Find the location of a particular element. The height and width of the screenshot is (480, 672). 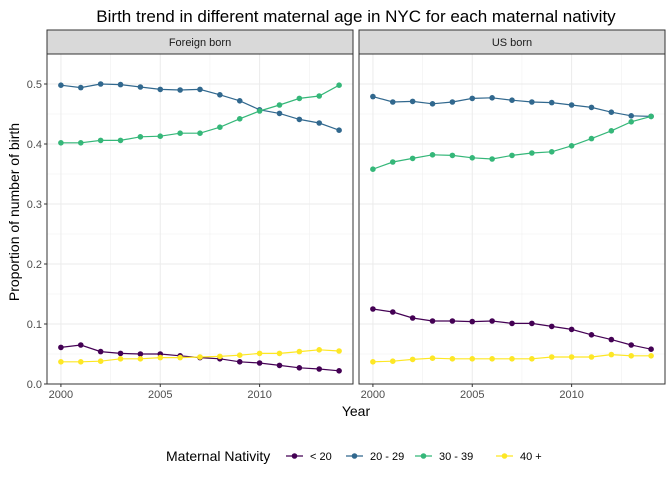

series-line is located at coordinates (512, 329).